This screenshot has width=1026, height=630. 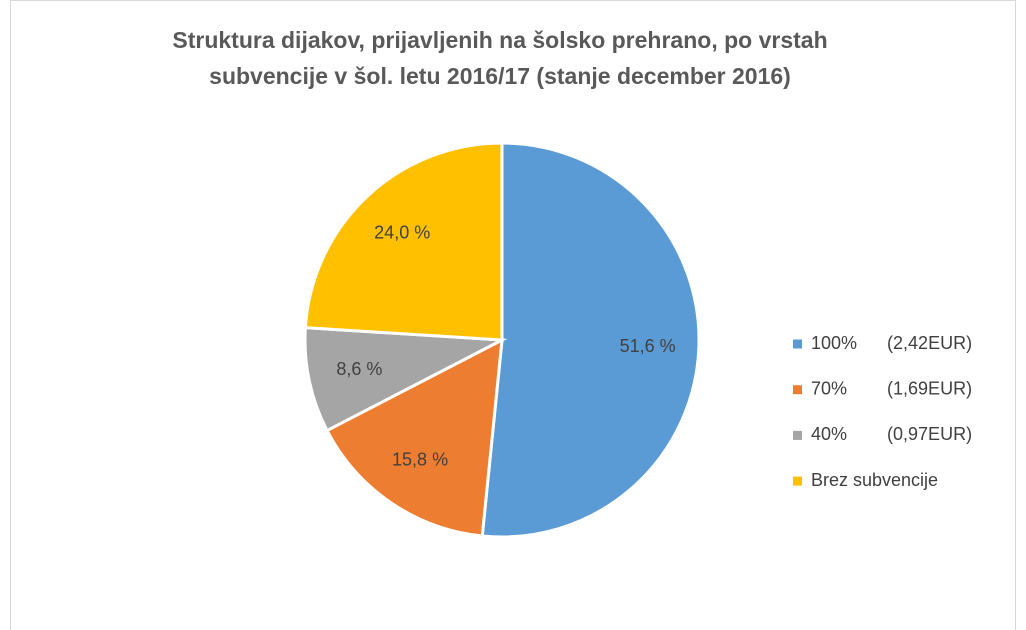 What do you see at coordinates (402, 232) in the screenshot?
I see `data-label: 24,0 %` at bounding box center [402, 232].